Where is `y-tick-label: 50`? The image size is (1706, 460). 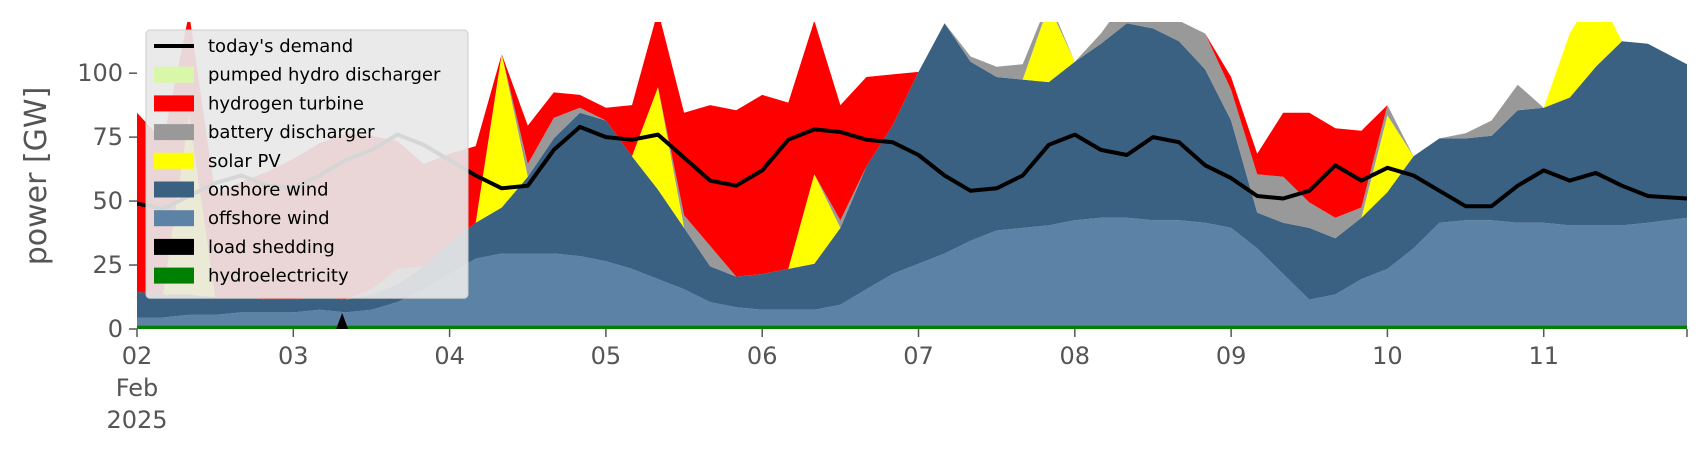 y-tick-label: 50 is located at coordinates (107, 201).